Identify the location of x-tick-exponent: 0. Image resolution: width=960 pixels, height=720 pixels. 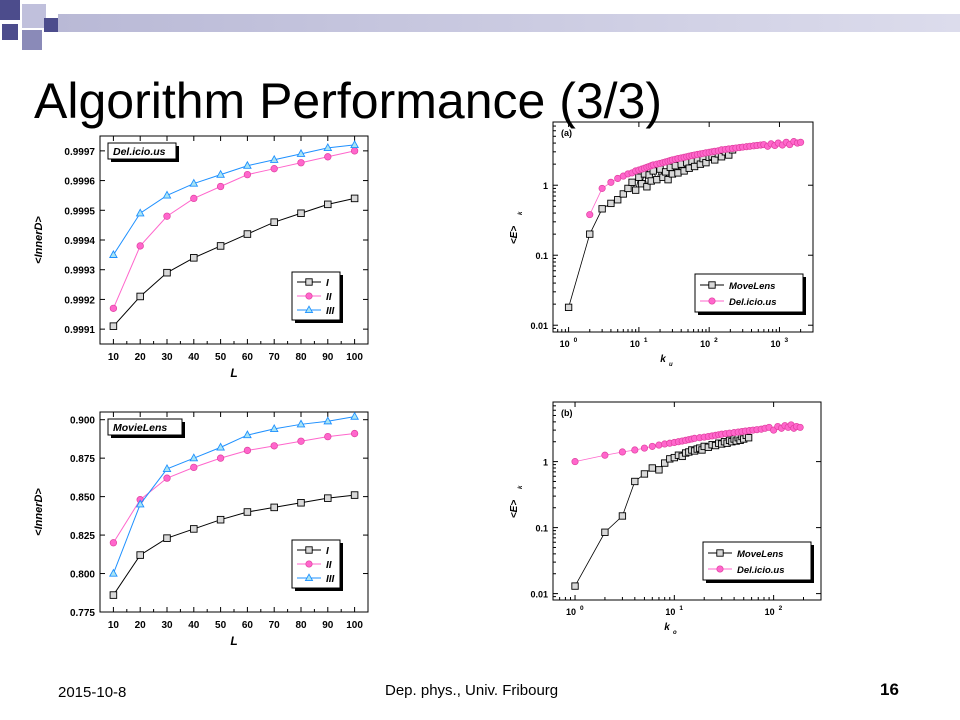
(582, 608).